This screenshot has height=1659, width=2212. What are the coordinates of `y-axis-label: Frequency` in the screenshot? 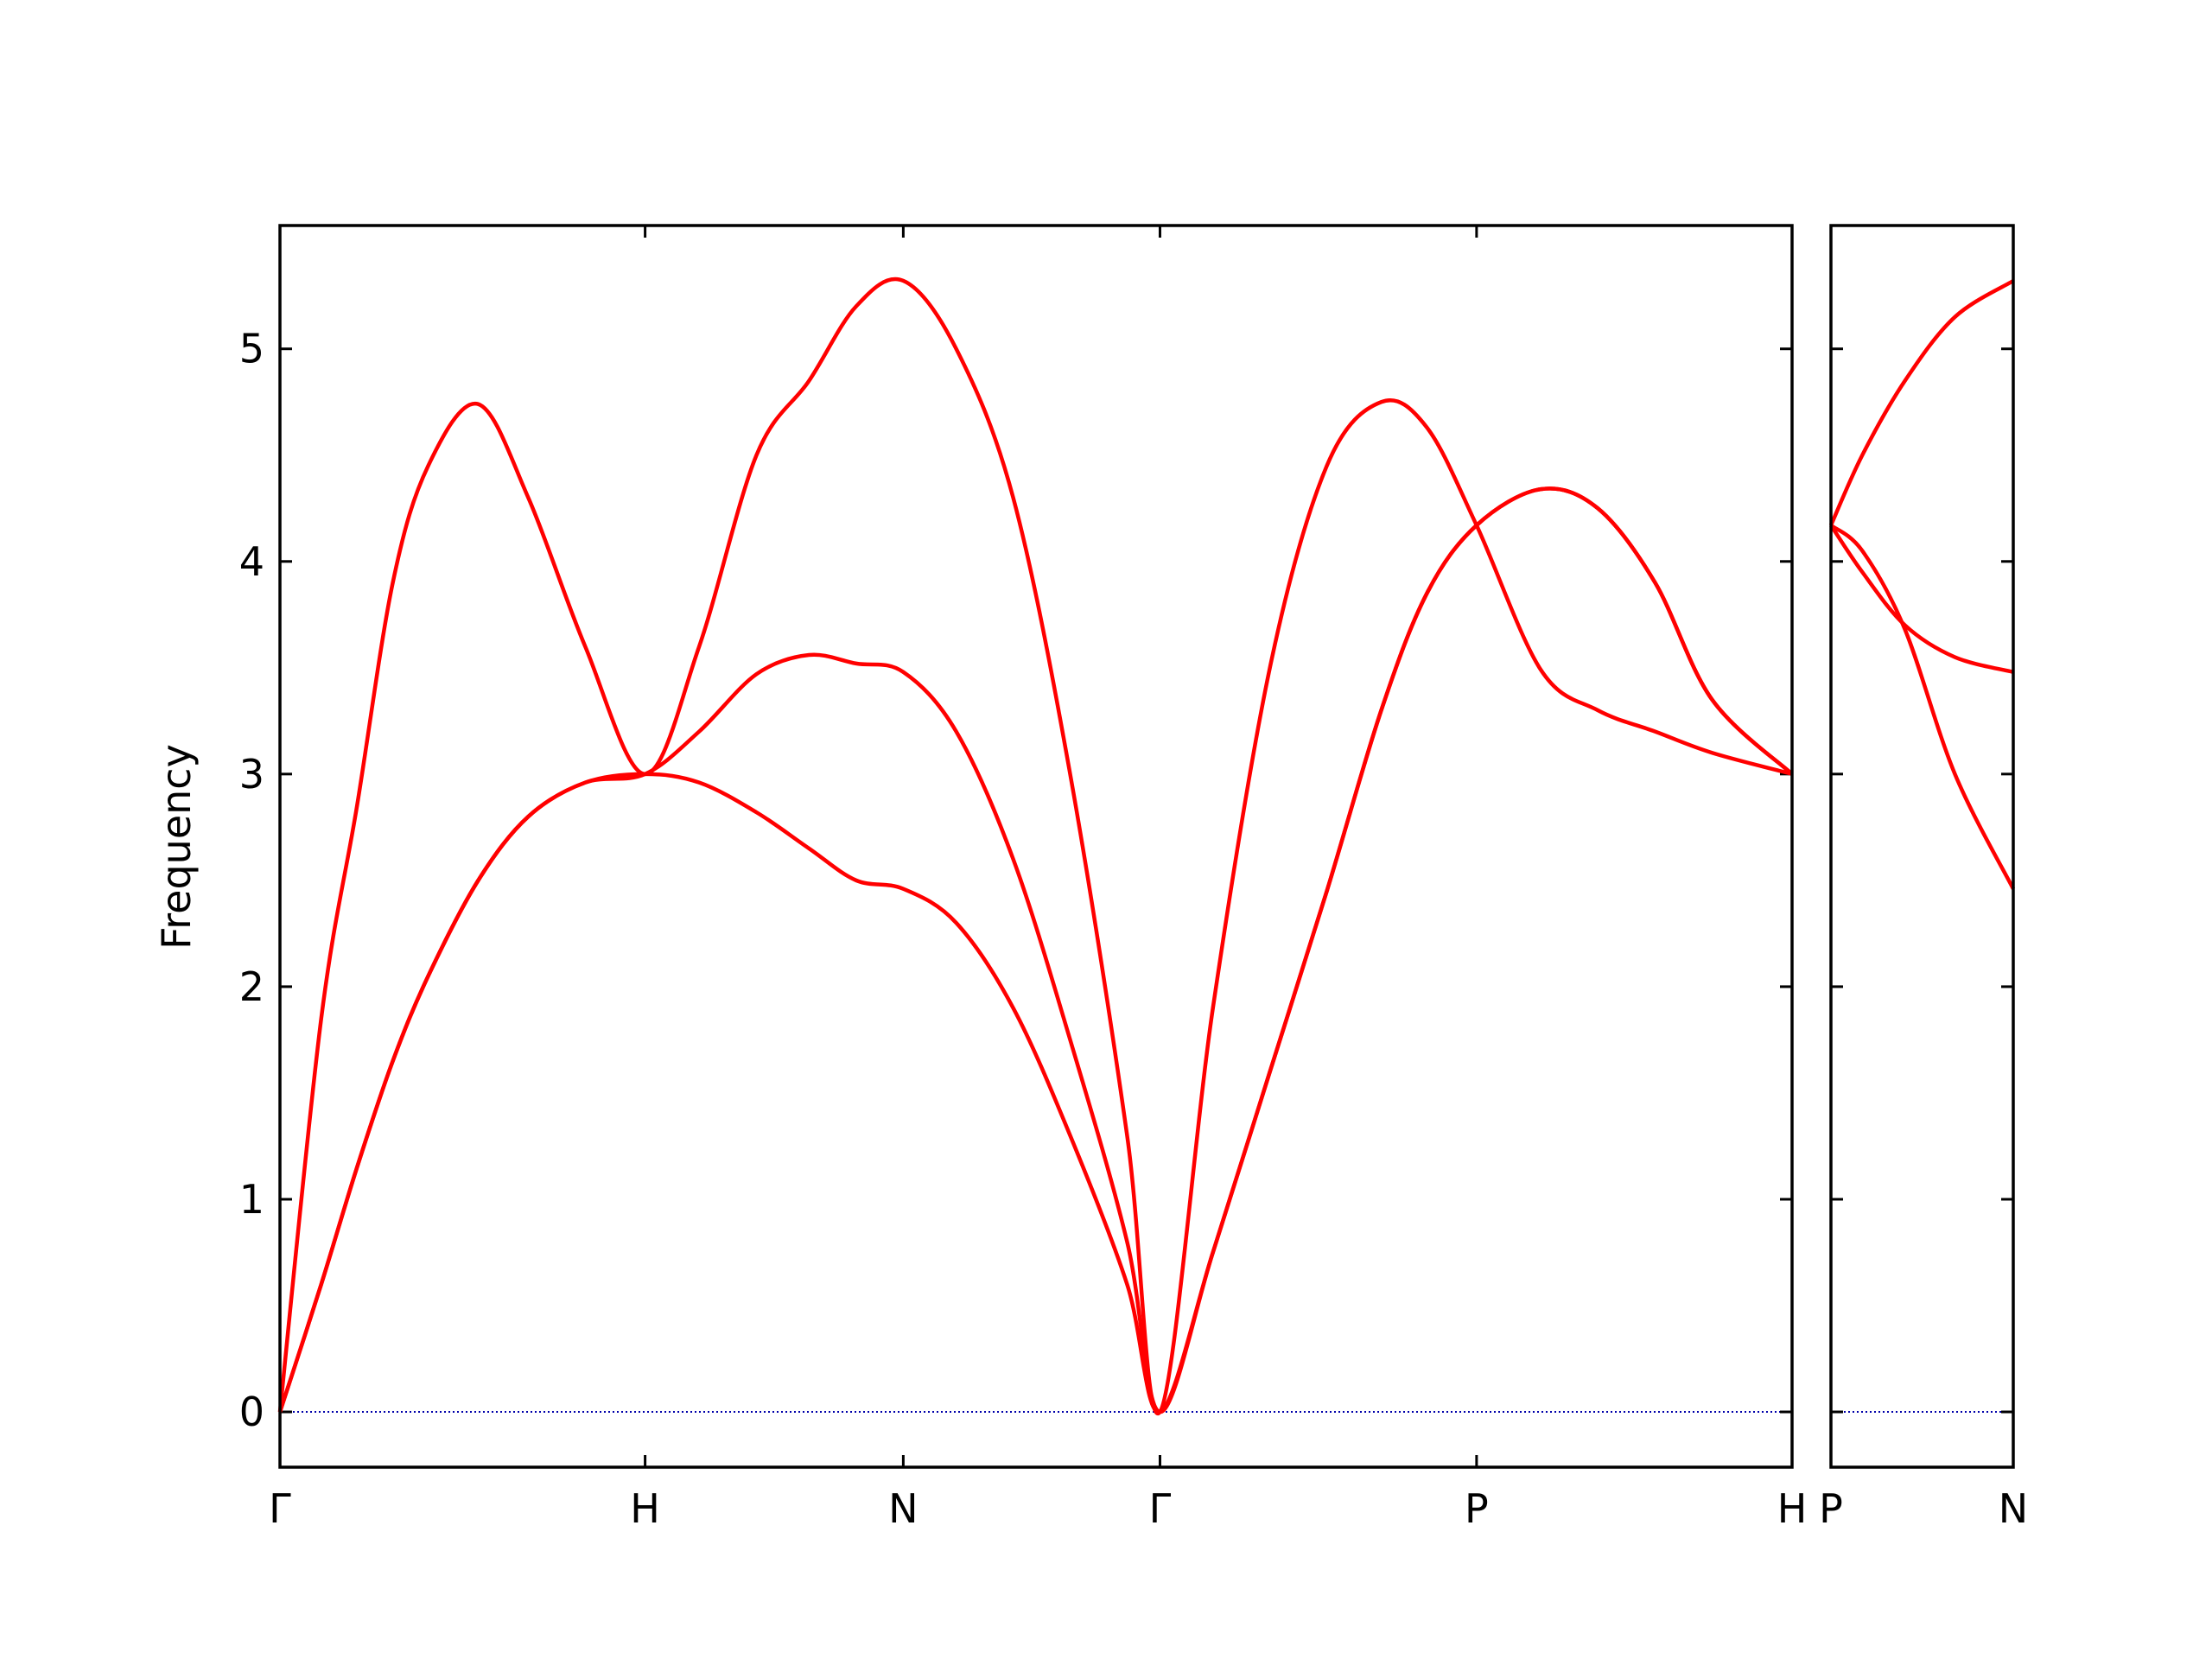 It's located at (176, 847).